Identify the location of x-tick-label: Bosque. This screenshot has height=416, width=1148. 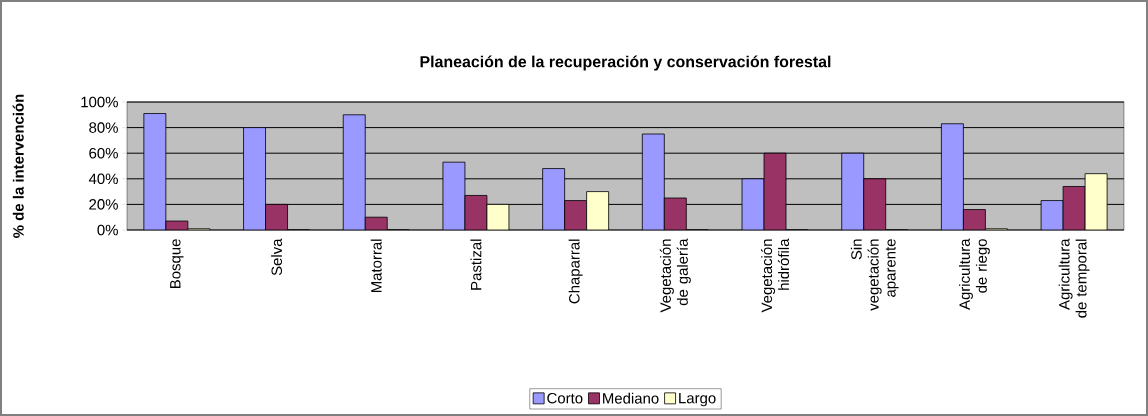
(177, 263).